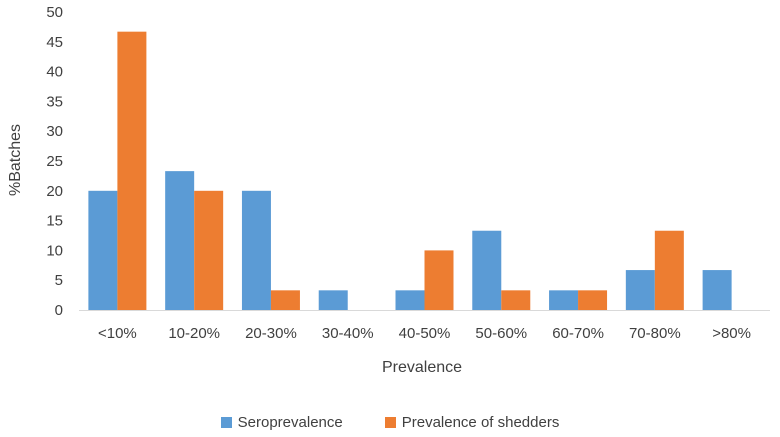 The width and height of the screenshot is (780, 437). I want to click on y-axis: 0 5 10 15 20 25 30 35 40 45 50, so click(54, 161).